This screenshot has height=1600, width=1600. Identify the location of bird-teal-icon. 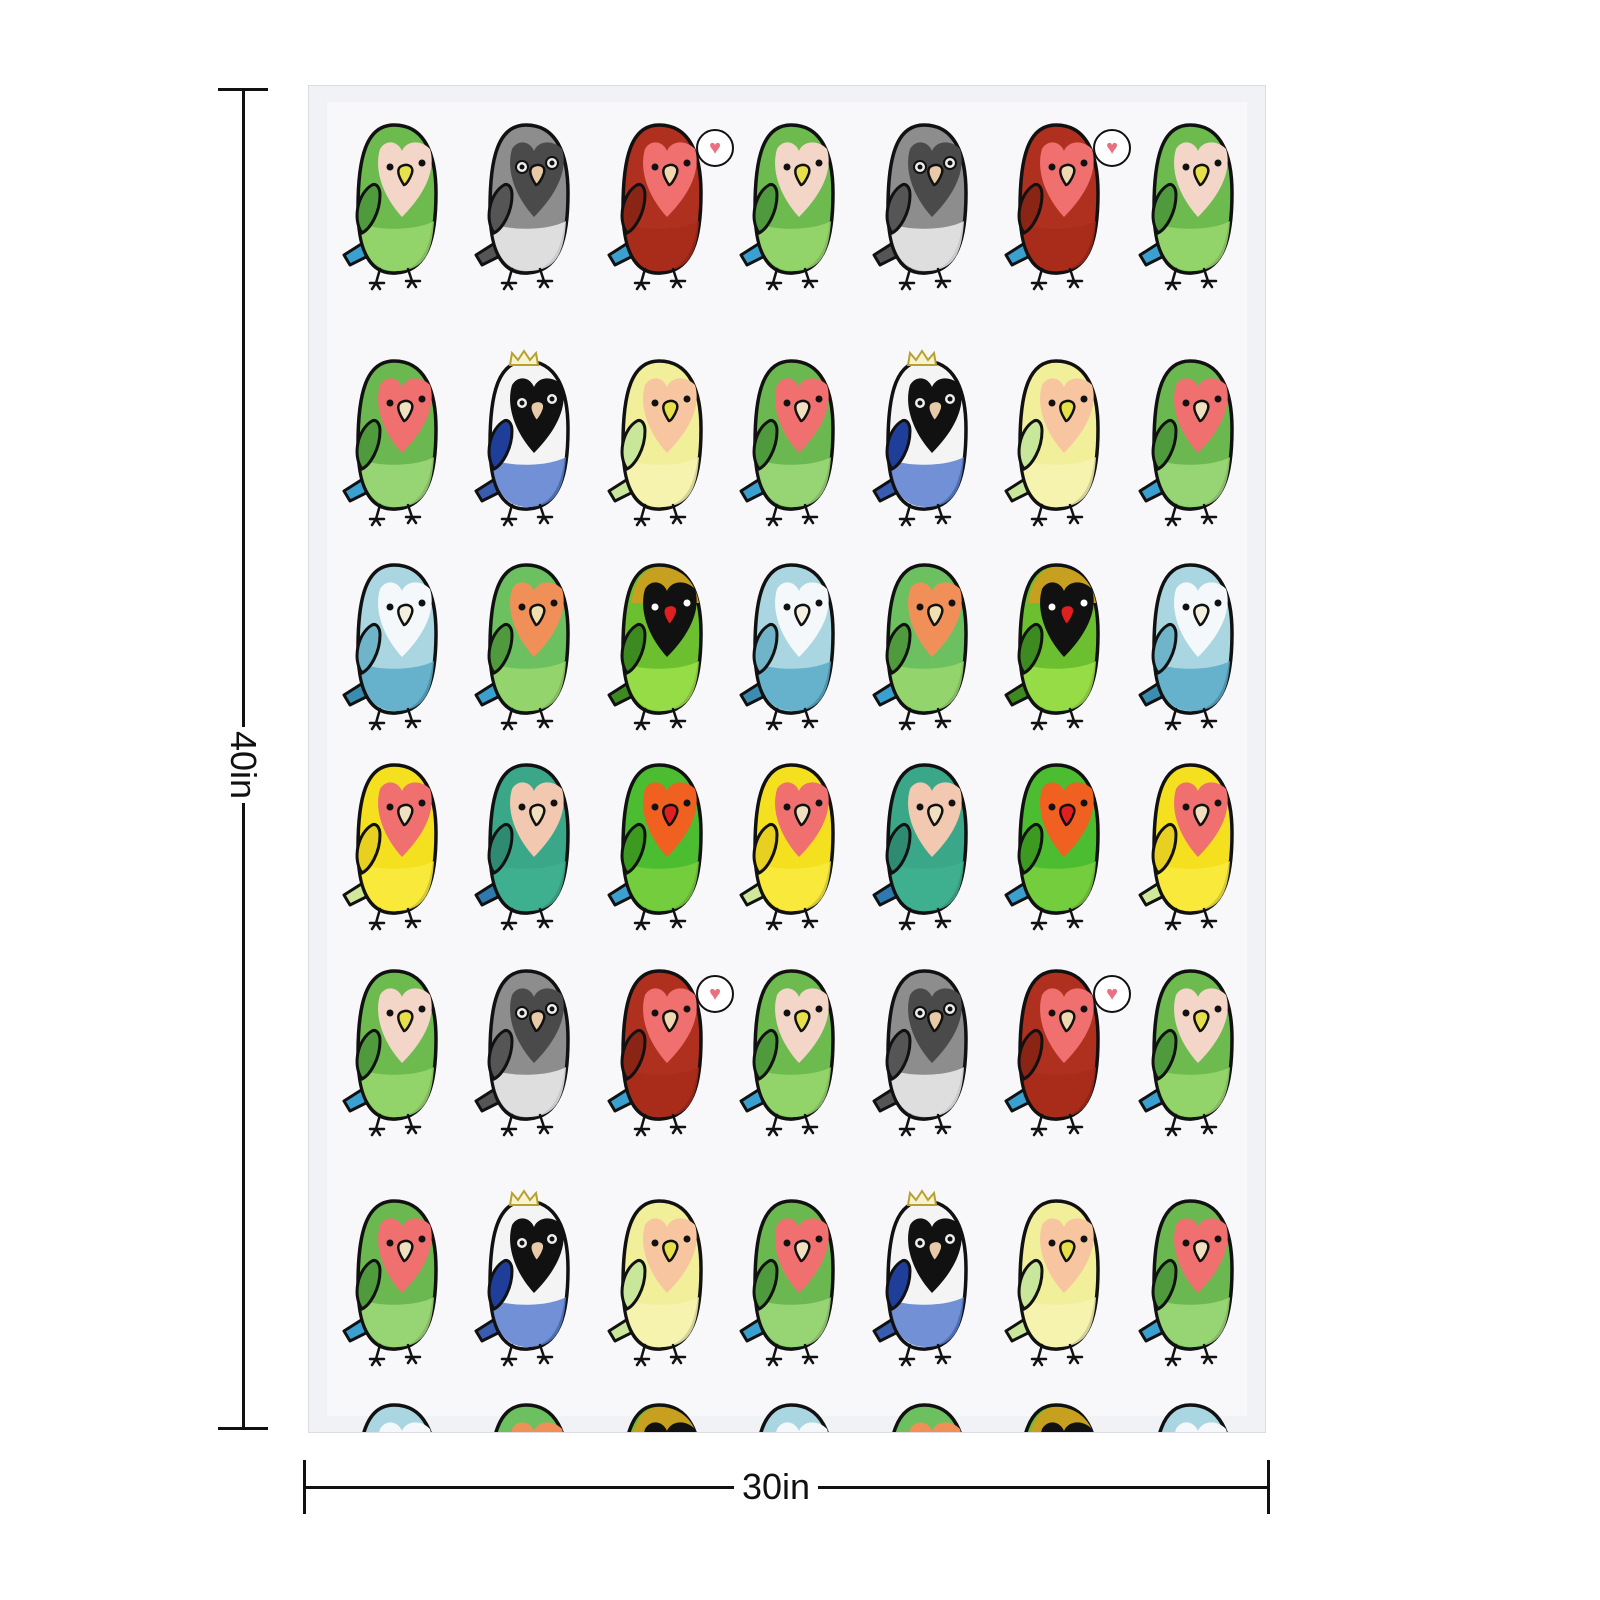
(523, 843).